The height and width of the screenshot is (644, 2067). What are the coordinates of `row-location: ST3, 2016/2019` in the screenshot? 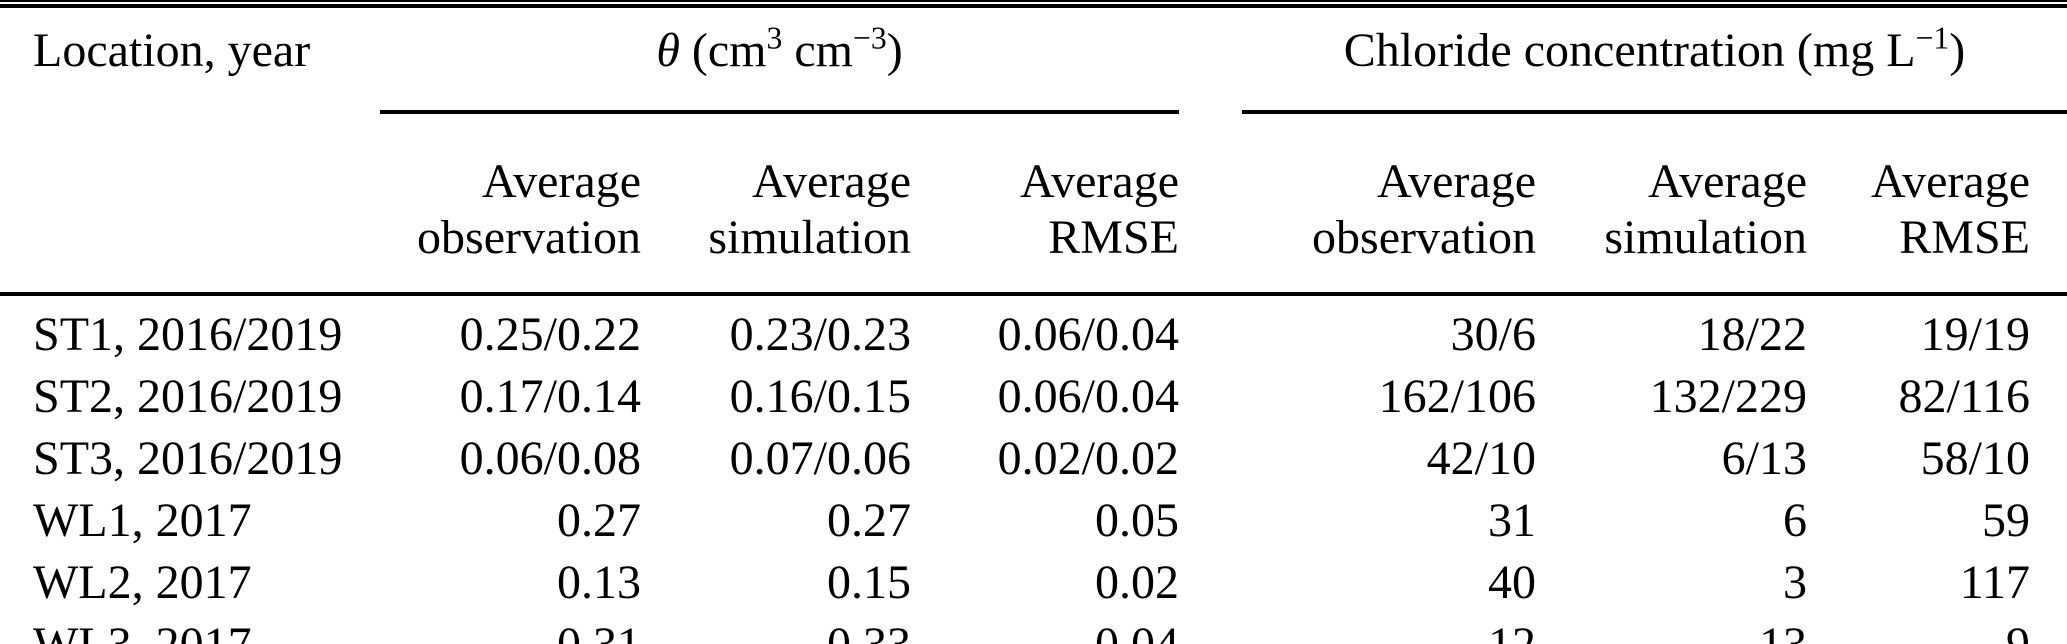 It's located at (188, 458).